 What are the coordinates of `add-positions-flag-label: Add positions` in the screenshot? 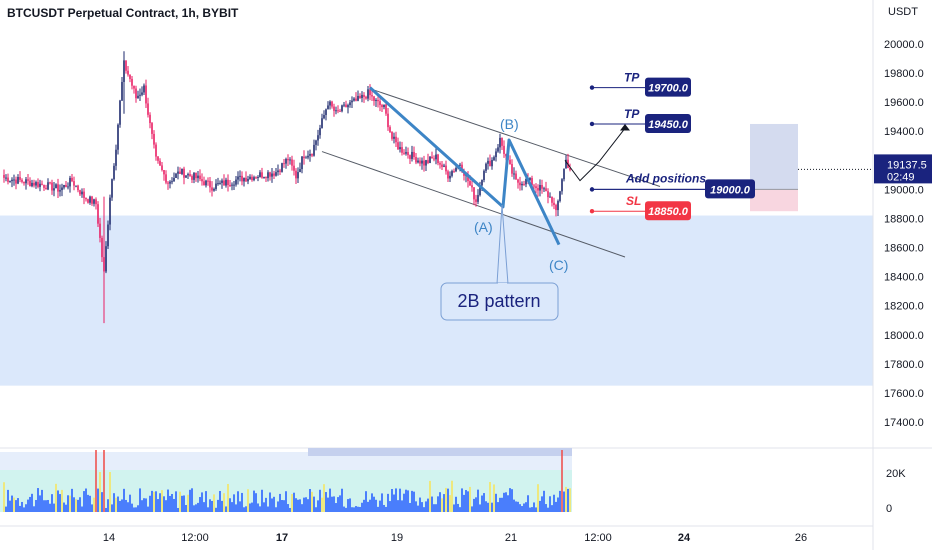 It's located at (665, 178).